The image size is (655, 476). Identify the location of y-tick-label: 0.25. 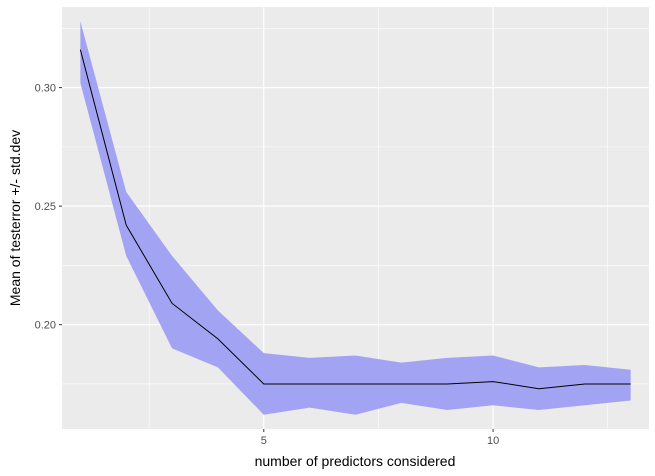
(45, 207).